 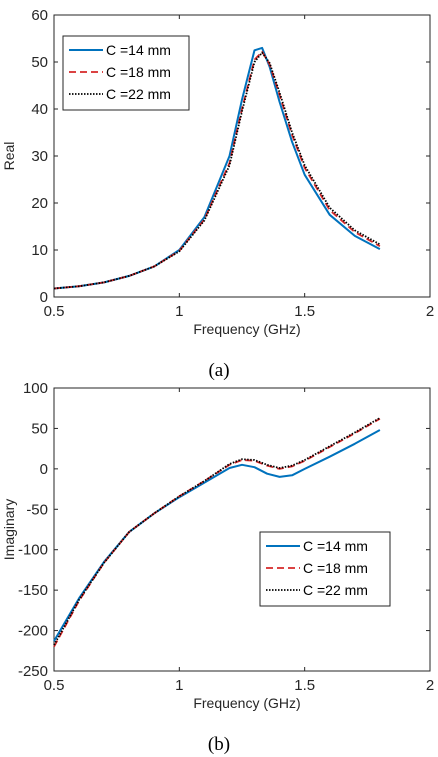 What do you see at coordinates (39, 109) in the screenshot?
I see `y-tick-label: 40` at bounding box center [39, 109].